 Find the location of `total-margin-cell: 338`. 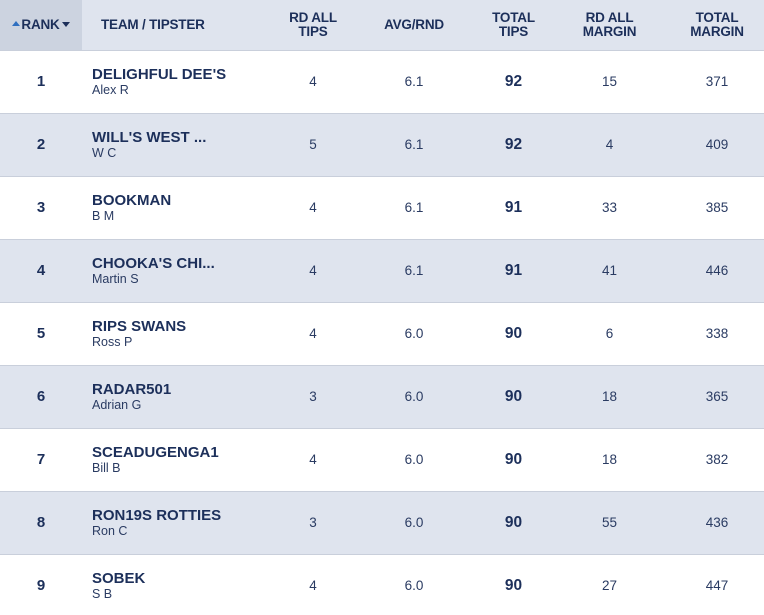

total-margin-cell: 338 is located at coordinates (717, 333).